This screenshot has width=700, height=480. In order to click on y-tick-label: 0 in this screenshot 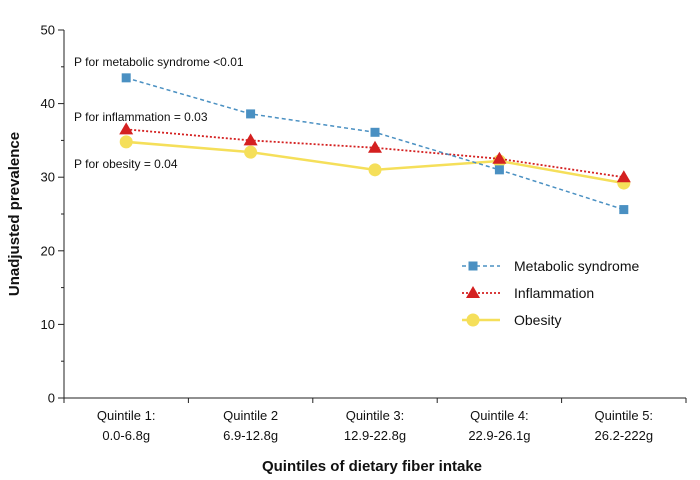, I will do `click(51, 398)`.